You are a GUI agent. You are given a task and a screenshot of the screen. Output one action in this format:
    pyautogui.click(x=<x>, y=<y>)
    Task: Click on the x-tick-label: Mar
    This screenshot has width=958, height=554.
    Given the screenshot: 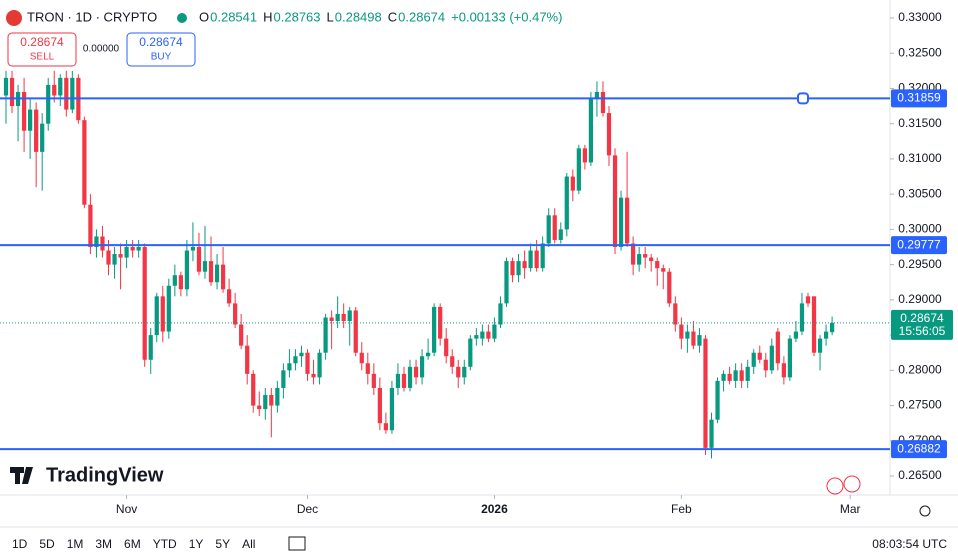 What is the action you would take?
    pyautogui.click(x=850, y=509)
    